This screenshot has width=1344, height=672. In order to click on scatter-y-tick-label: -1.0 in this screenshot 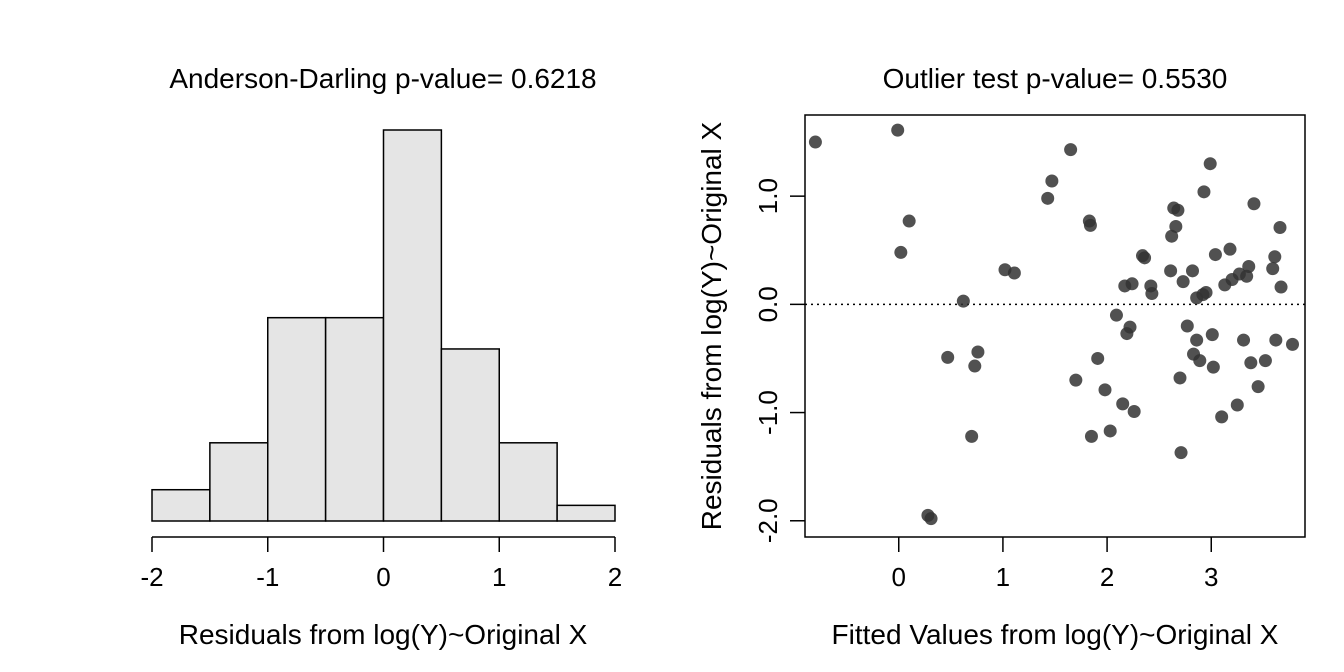, I will do `click(768, 412)`.